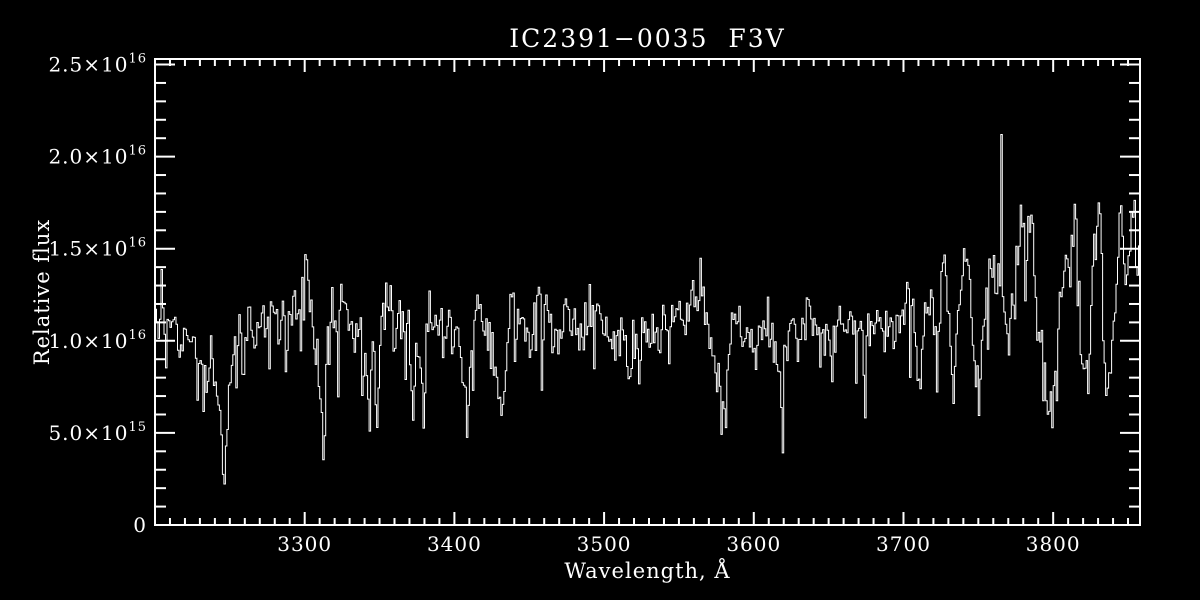  Describe the element at coordinates (647, 571) in the screenshot. I see `x-axis-title: Wavelength, Å` at that location.